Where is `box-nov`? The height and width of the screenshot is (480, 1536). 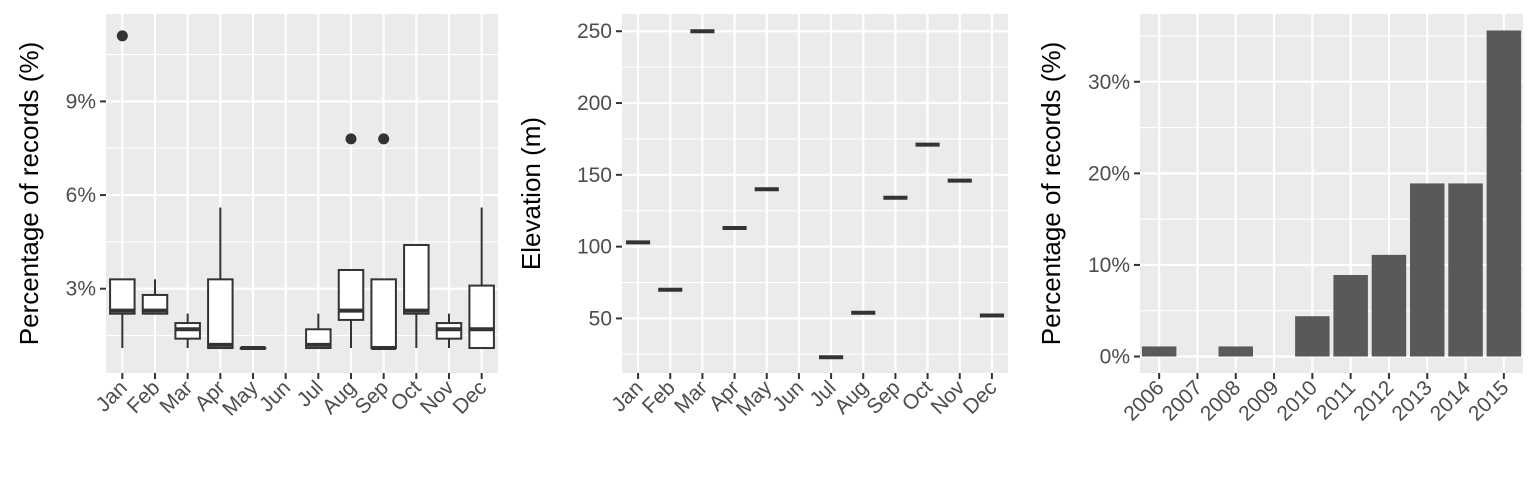 box-nov is located at coordinates (449, 331).